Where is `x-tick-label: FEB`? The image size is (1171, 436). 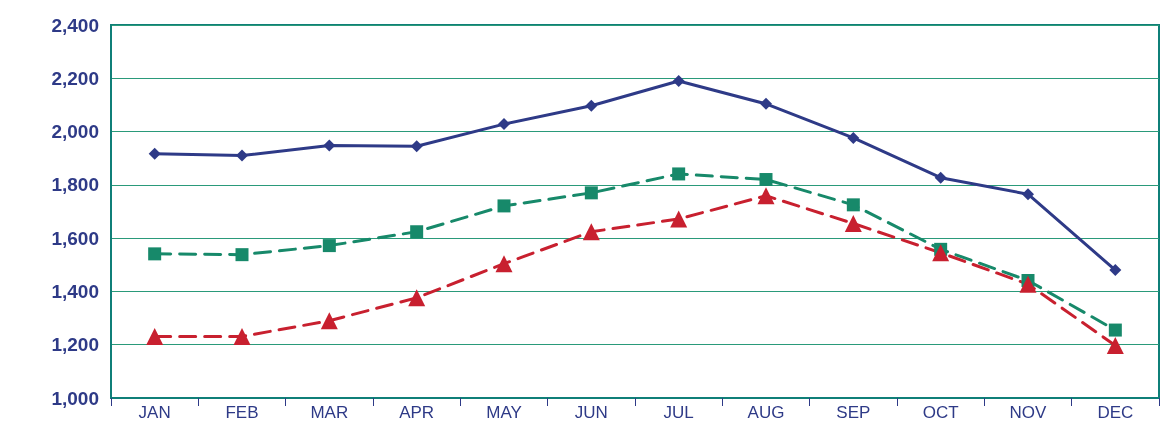
x-tick-label: FEB is located at coordinates (242, 412).